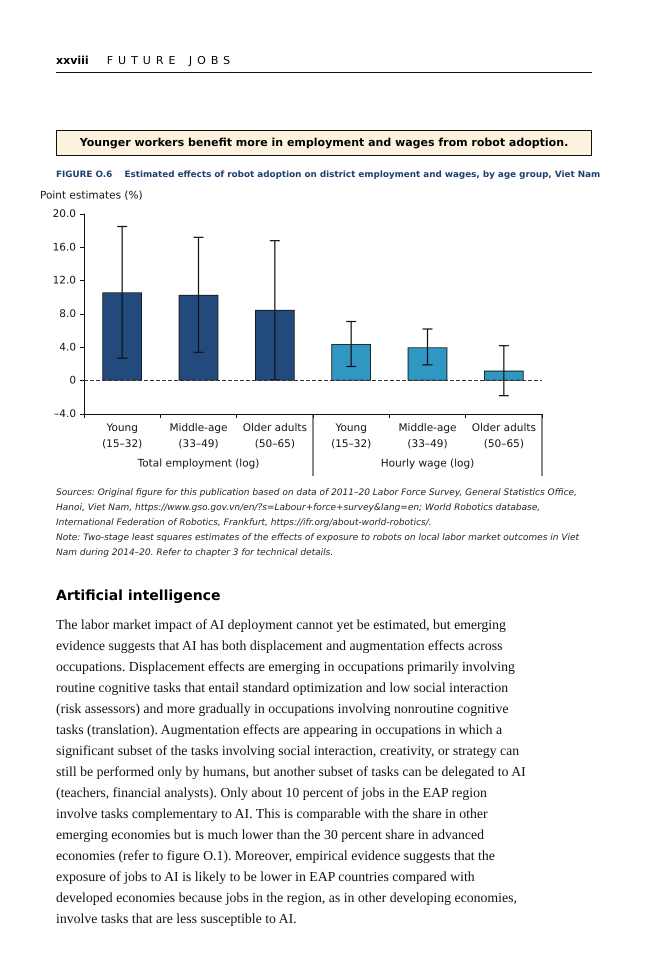 Image resolution: width=672 pixels, height=960 pixels. What do you see at coordinates (64, 247) in the screenshot?
I see `y-tick-label: 16.0` at bounding box center [64, 247].